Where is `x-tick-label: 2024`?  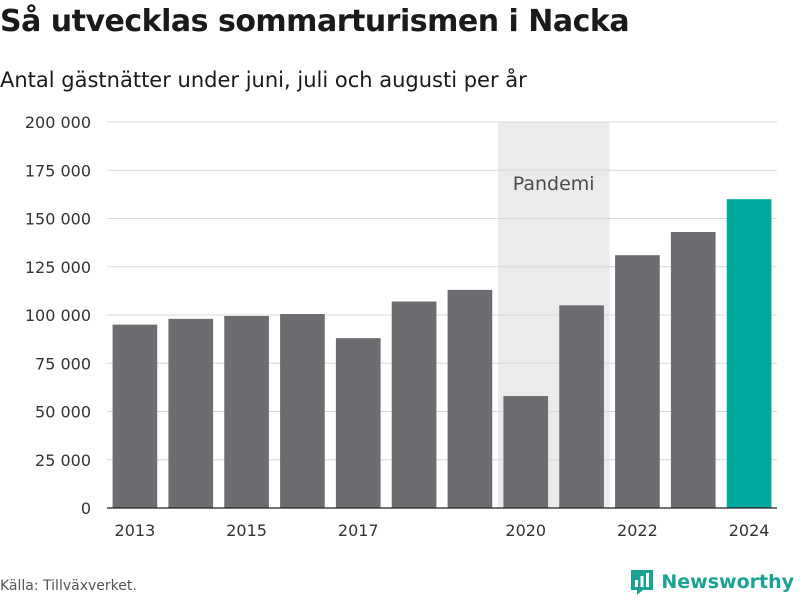 x-tick-label: 2024 is located at coordinates (749, 530).